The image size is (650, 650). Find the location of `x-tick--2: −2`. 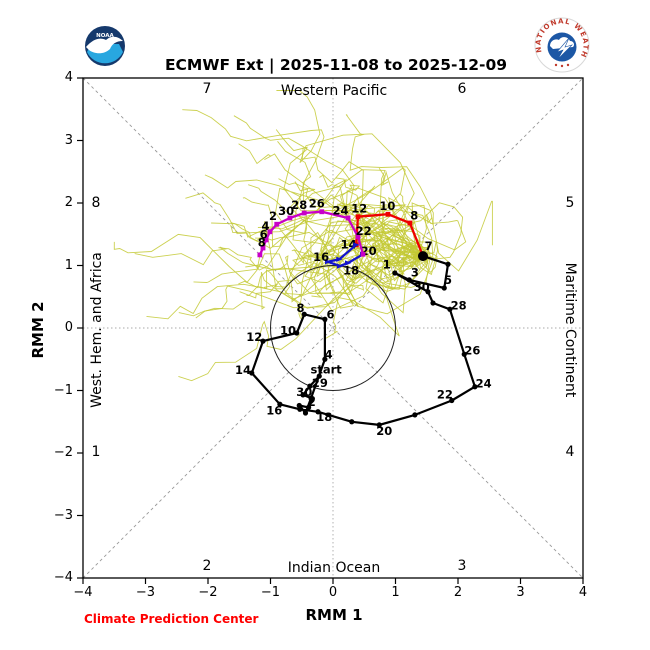

x-tick--2: −2 is located at coordinates (208, 592).